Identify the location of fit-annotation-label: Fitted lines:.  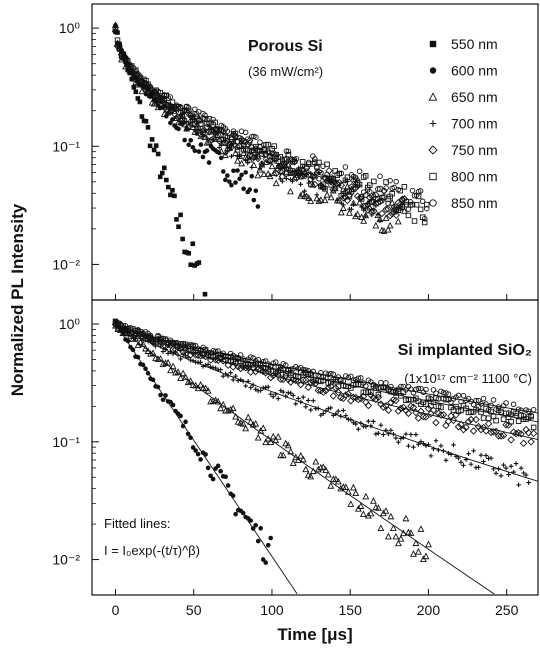
(137, 523).